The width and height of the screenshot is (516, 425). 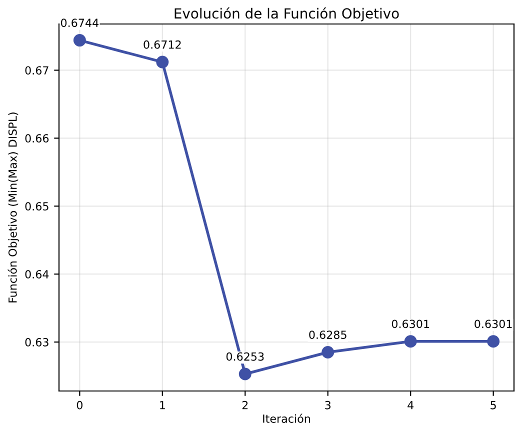 What do you see at coordinates (286, 418) in the screenshot?
I see `x-axis-title: Iteración` at bounding box center [286, 418].